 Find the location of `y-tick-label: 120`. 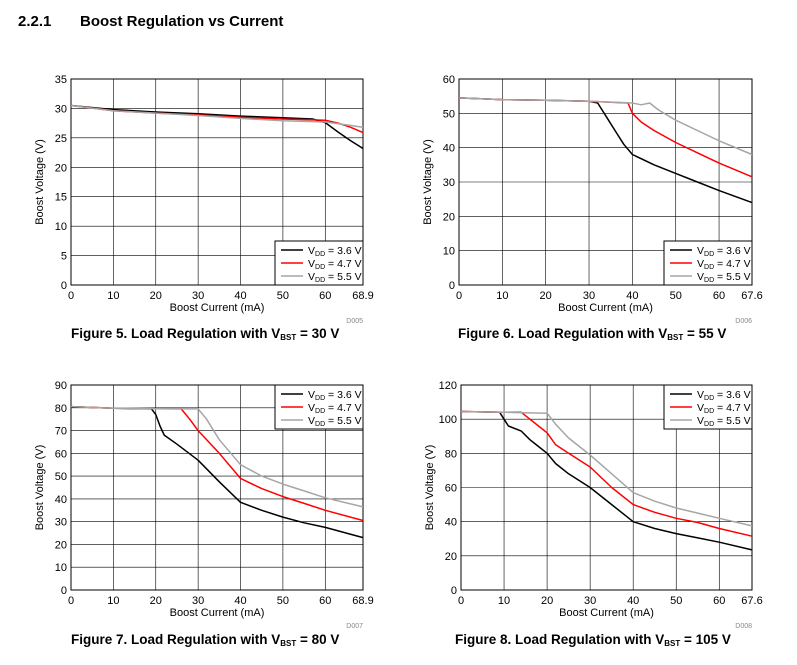

y-tick-label: 120 is located at coordinates (448, 386).